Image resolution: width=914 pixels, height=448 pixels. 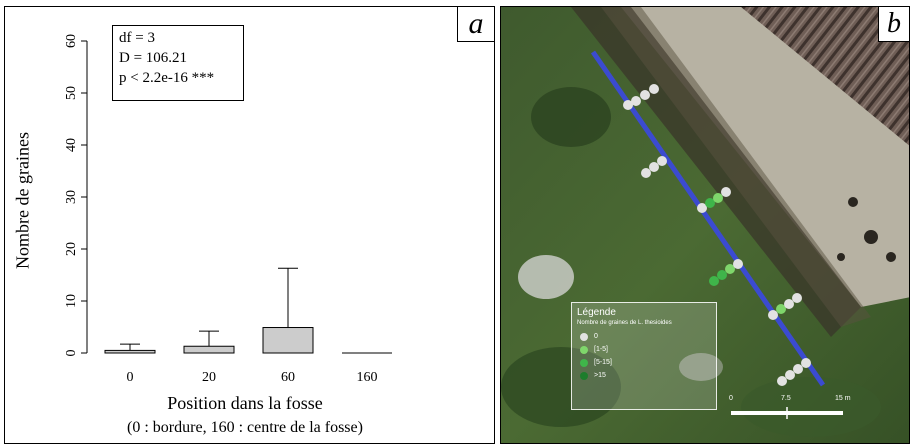 What do you see at coordinates (600, 375) in the screenshot?
I see `legend-label: >15` at bounding box center [600, 375].